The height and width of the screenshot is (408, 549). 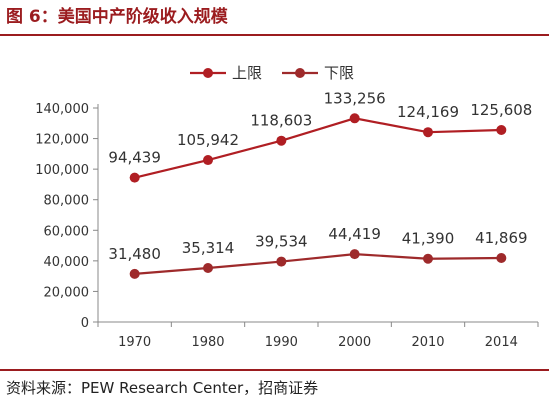 I want to click on legend-label: 下限, so click(x=339, y=73).